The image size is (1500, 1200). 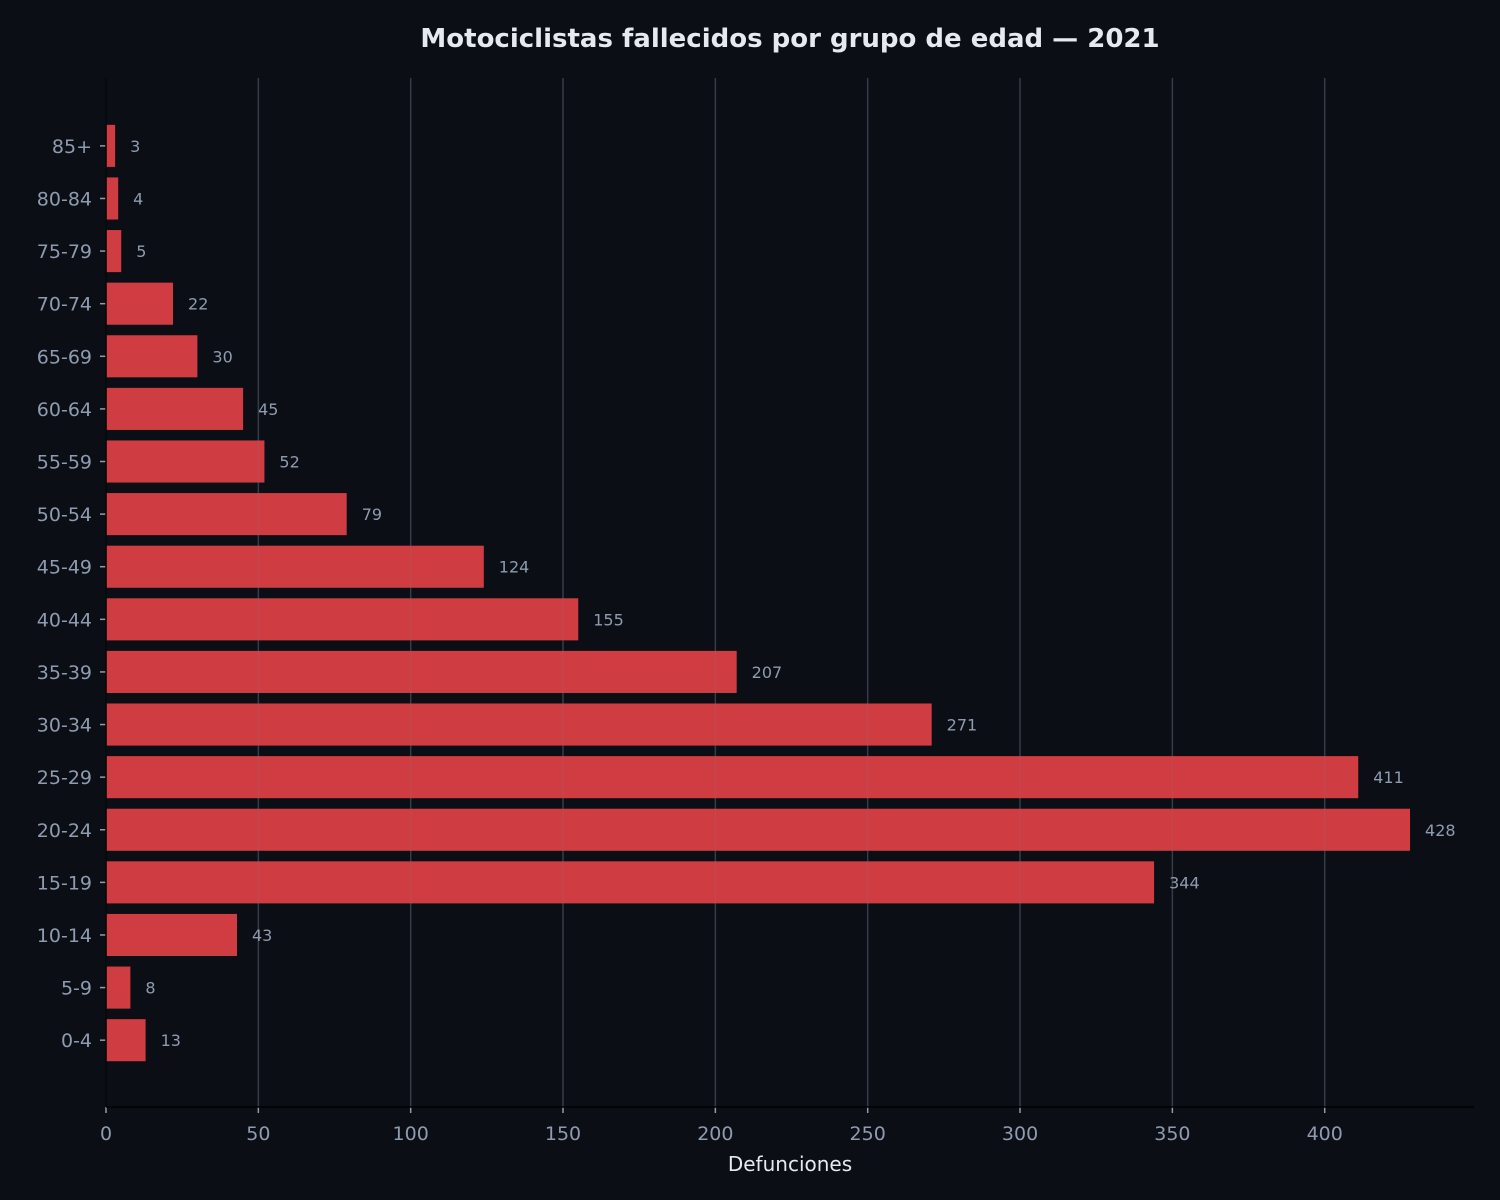 I want to click on x-axis: 0 50 100 150 200 250 300 350 400, so click(x=721, y=1126).